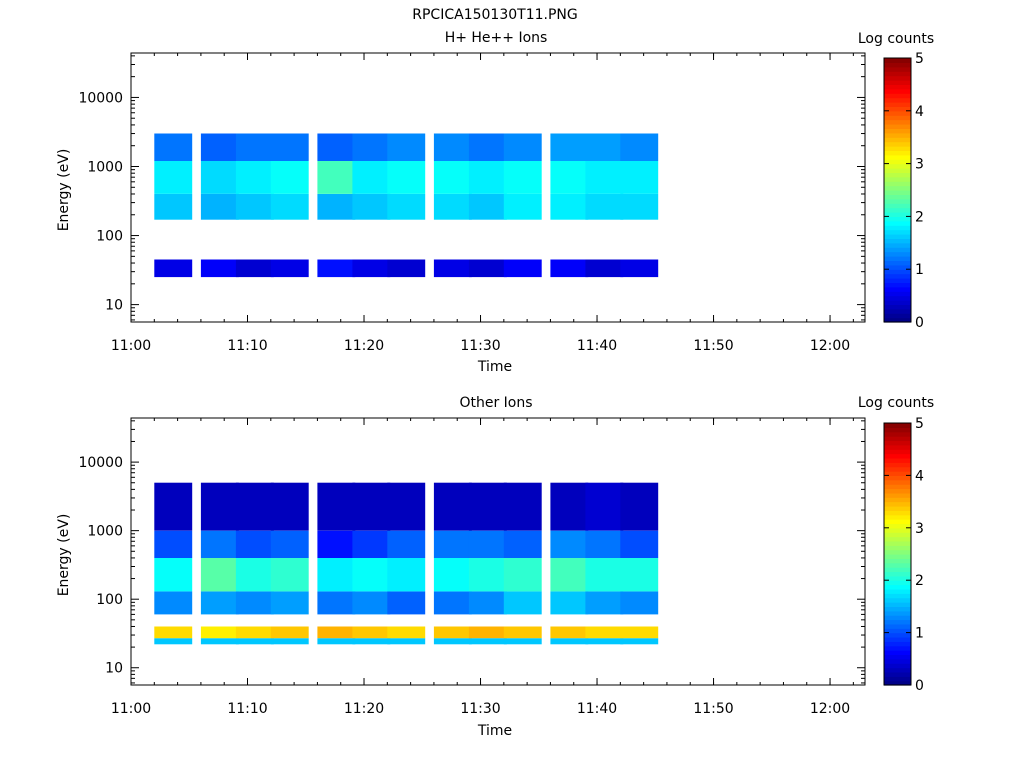 Image resolution: width=1024 pixels, height=772 pixels. Describe the element at coordinates (406, 563) in the screenshot. I see `heatmap-cells` at that location.